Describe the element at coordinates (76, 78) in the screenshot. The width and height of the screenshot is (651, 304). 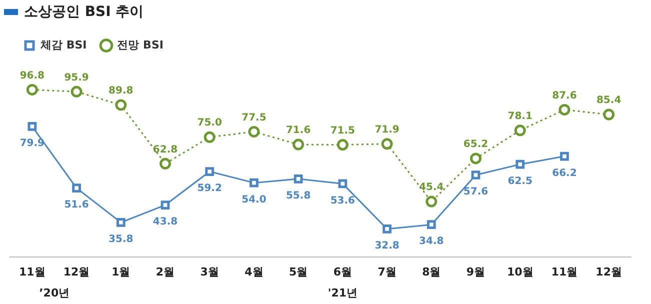
I see `data-label: 95.9` at that location.